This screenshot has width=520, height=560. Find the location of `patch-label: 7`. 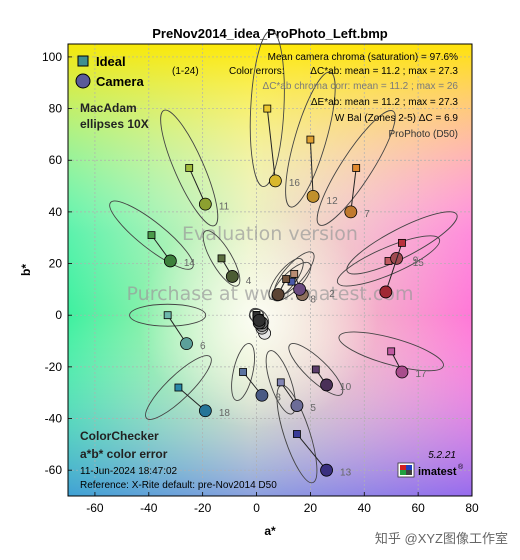

patch-label: 7 is located at coordinates (367, 214).